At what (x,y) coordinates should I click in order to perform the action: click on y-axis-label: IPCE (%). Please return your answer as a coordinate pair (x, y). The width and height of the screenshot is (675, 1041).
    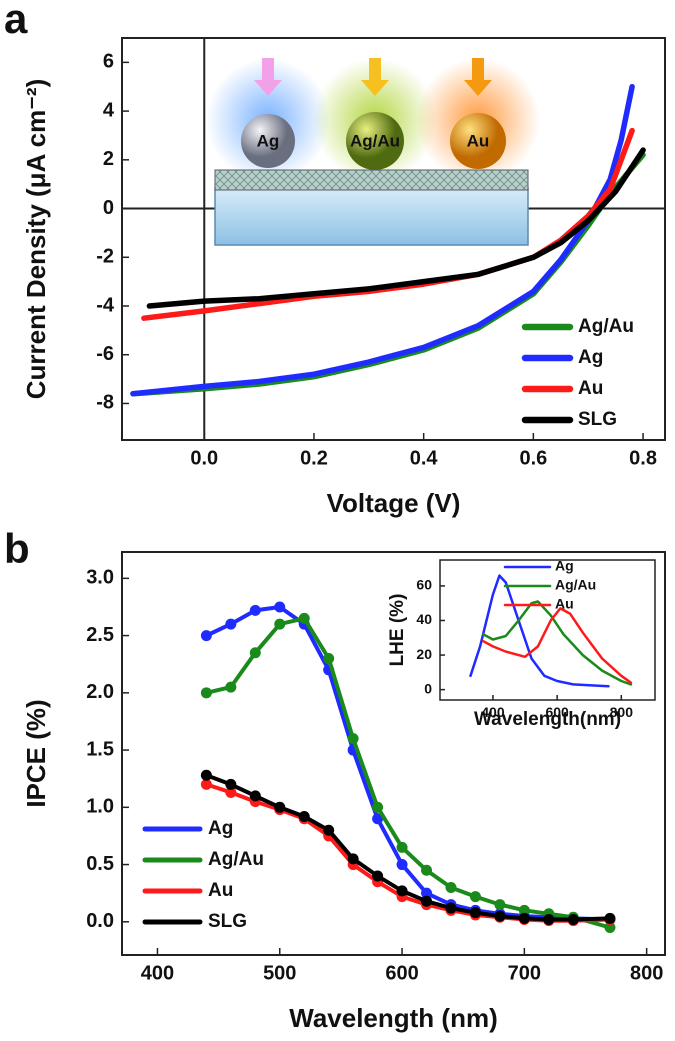
    Looking at the image, I should click on (36, 753).